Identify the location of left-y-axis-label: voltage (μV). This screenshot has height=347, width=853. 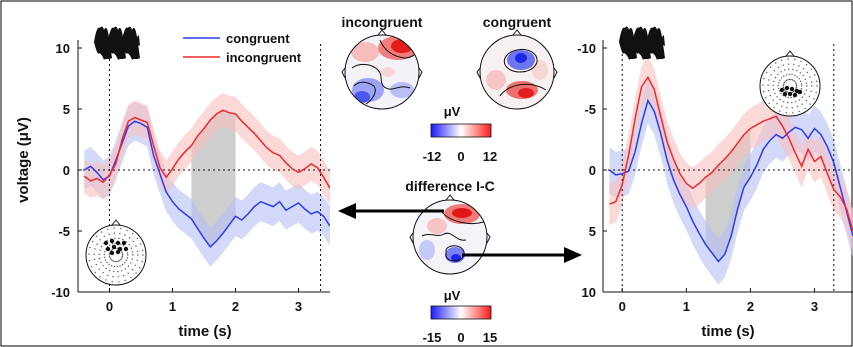
(23, 160).